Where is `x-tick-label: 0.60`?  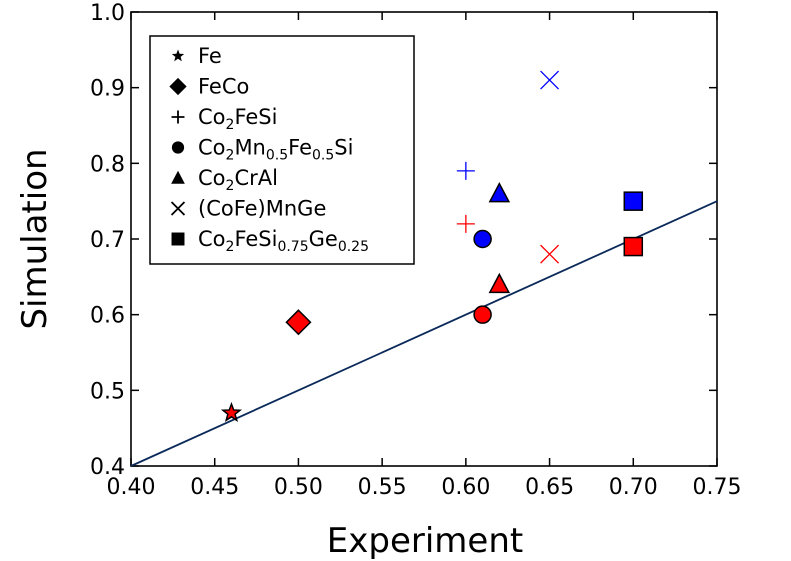 x-tick-label: 0.60 is located at coordinates (465, 487).